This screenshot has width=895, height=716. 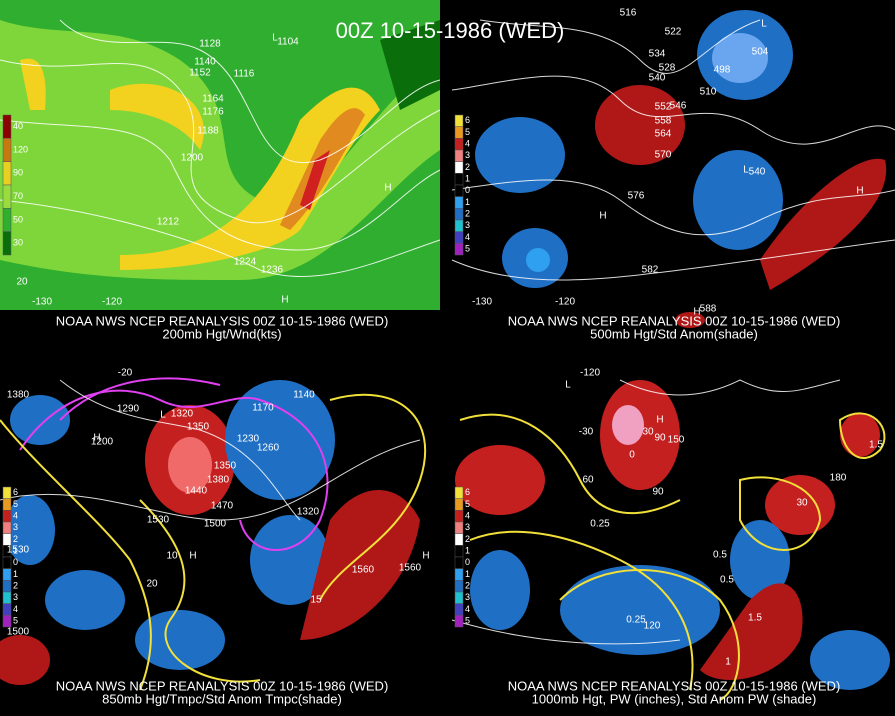 What do you see at coordinates (648, 432) in the screenshot?
I see `contour-label: 30` at bounding box center [648, 432].